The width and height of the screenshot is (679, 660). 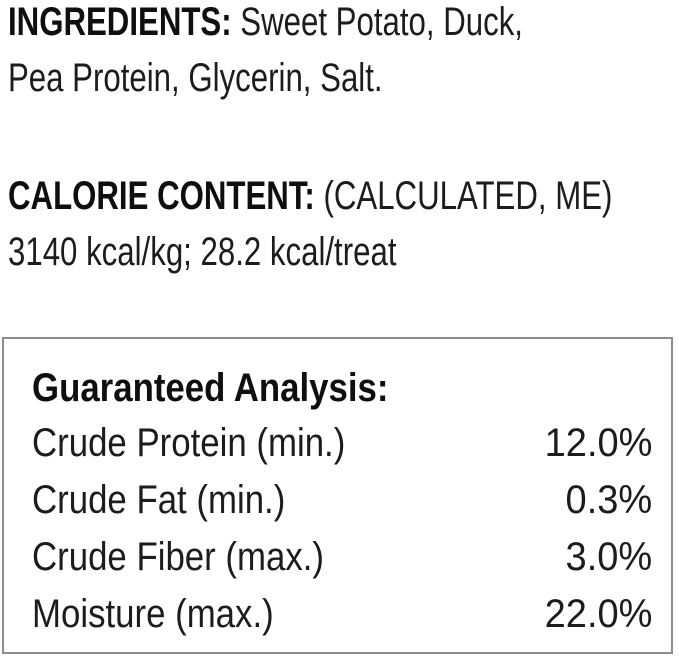 What do you see at coordinates (189, 443) in the screenshot?
I see `analysis-row-label: Crude Protein (min.)` at bounding box center [189, 443].